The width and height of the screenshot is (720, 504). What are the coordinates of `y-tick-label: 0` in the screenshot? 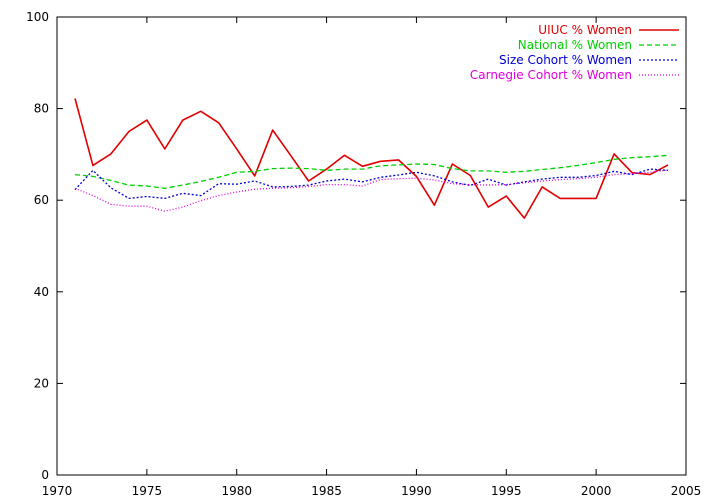 It's located at (45, 475).